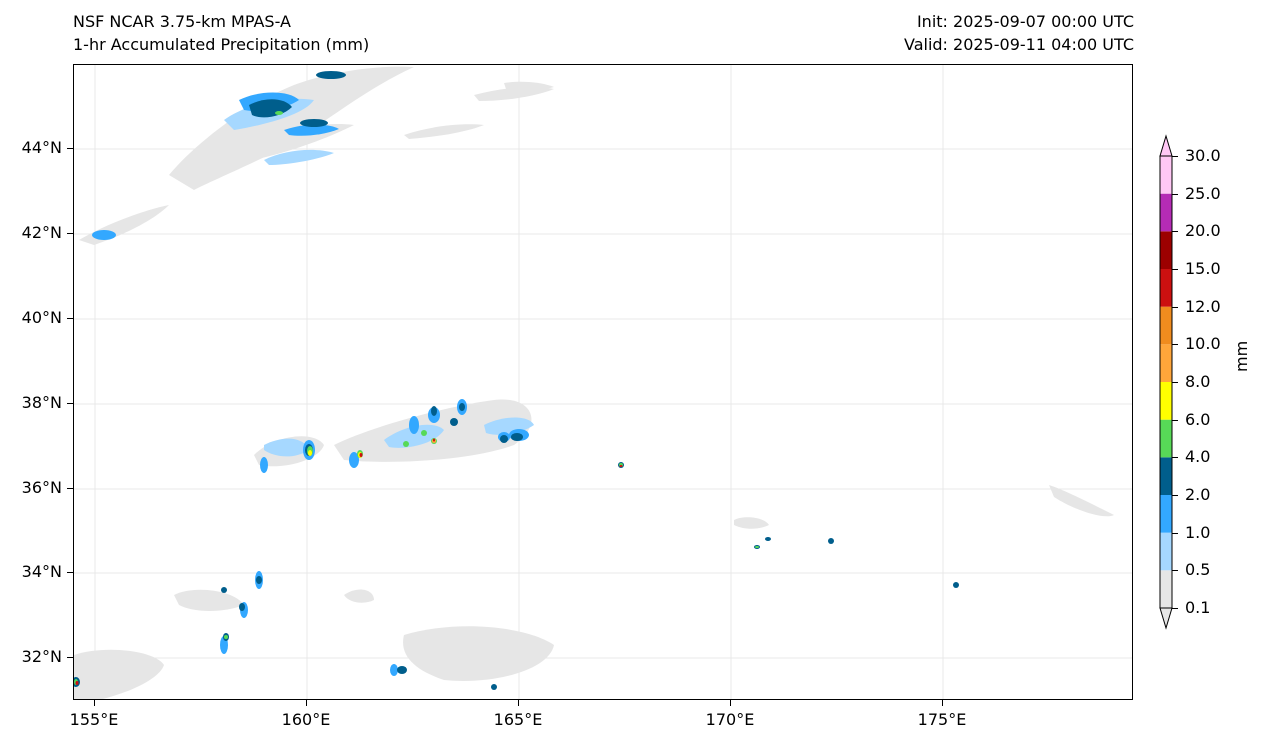 Image resolution: width=1268 pixels, height=745 pixels. What do you see at coordinates (1198, 607) in the screenshot?
I see `colorbar-level-label: 0.1` at bounding box center [1198, 607].